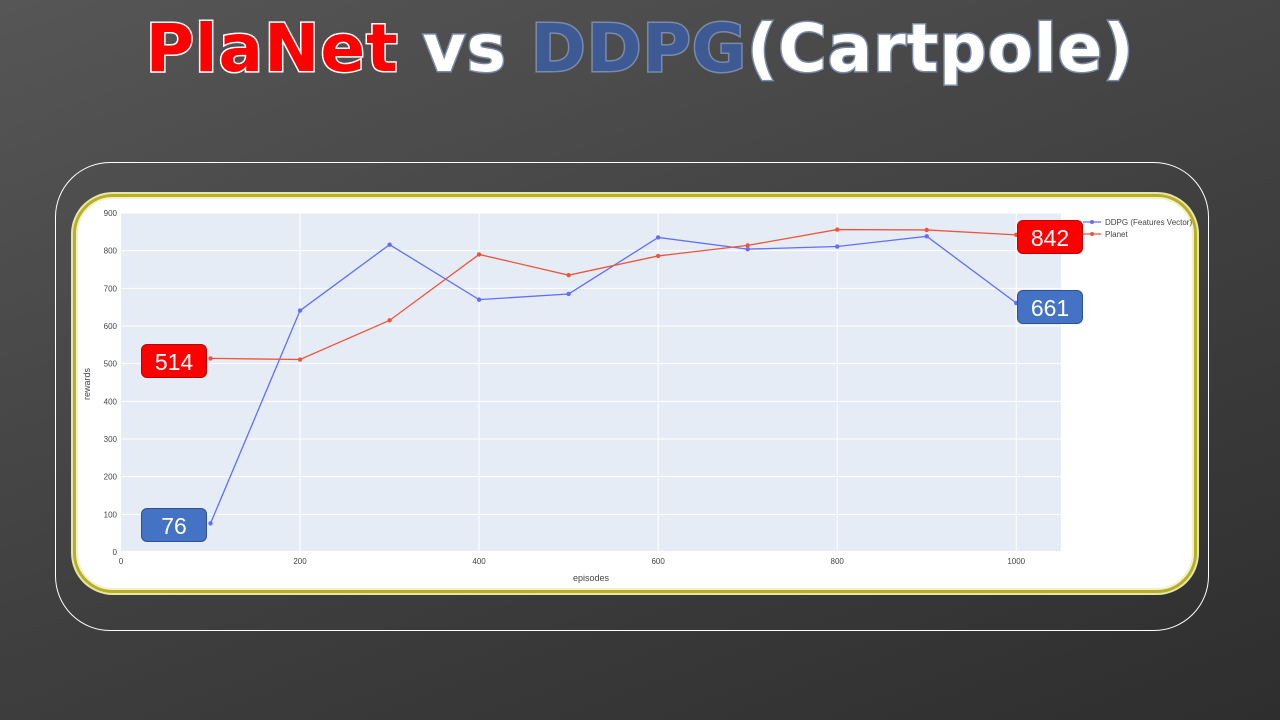 The image size is (1280, 720). What do you see at coordinates (111, 251) in the screenshot?
I see `y-tick-label: 800` at bounding box center [111, 251].